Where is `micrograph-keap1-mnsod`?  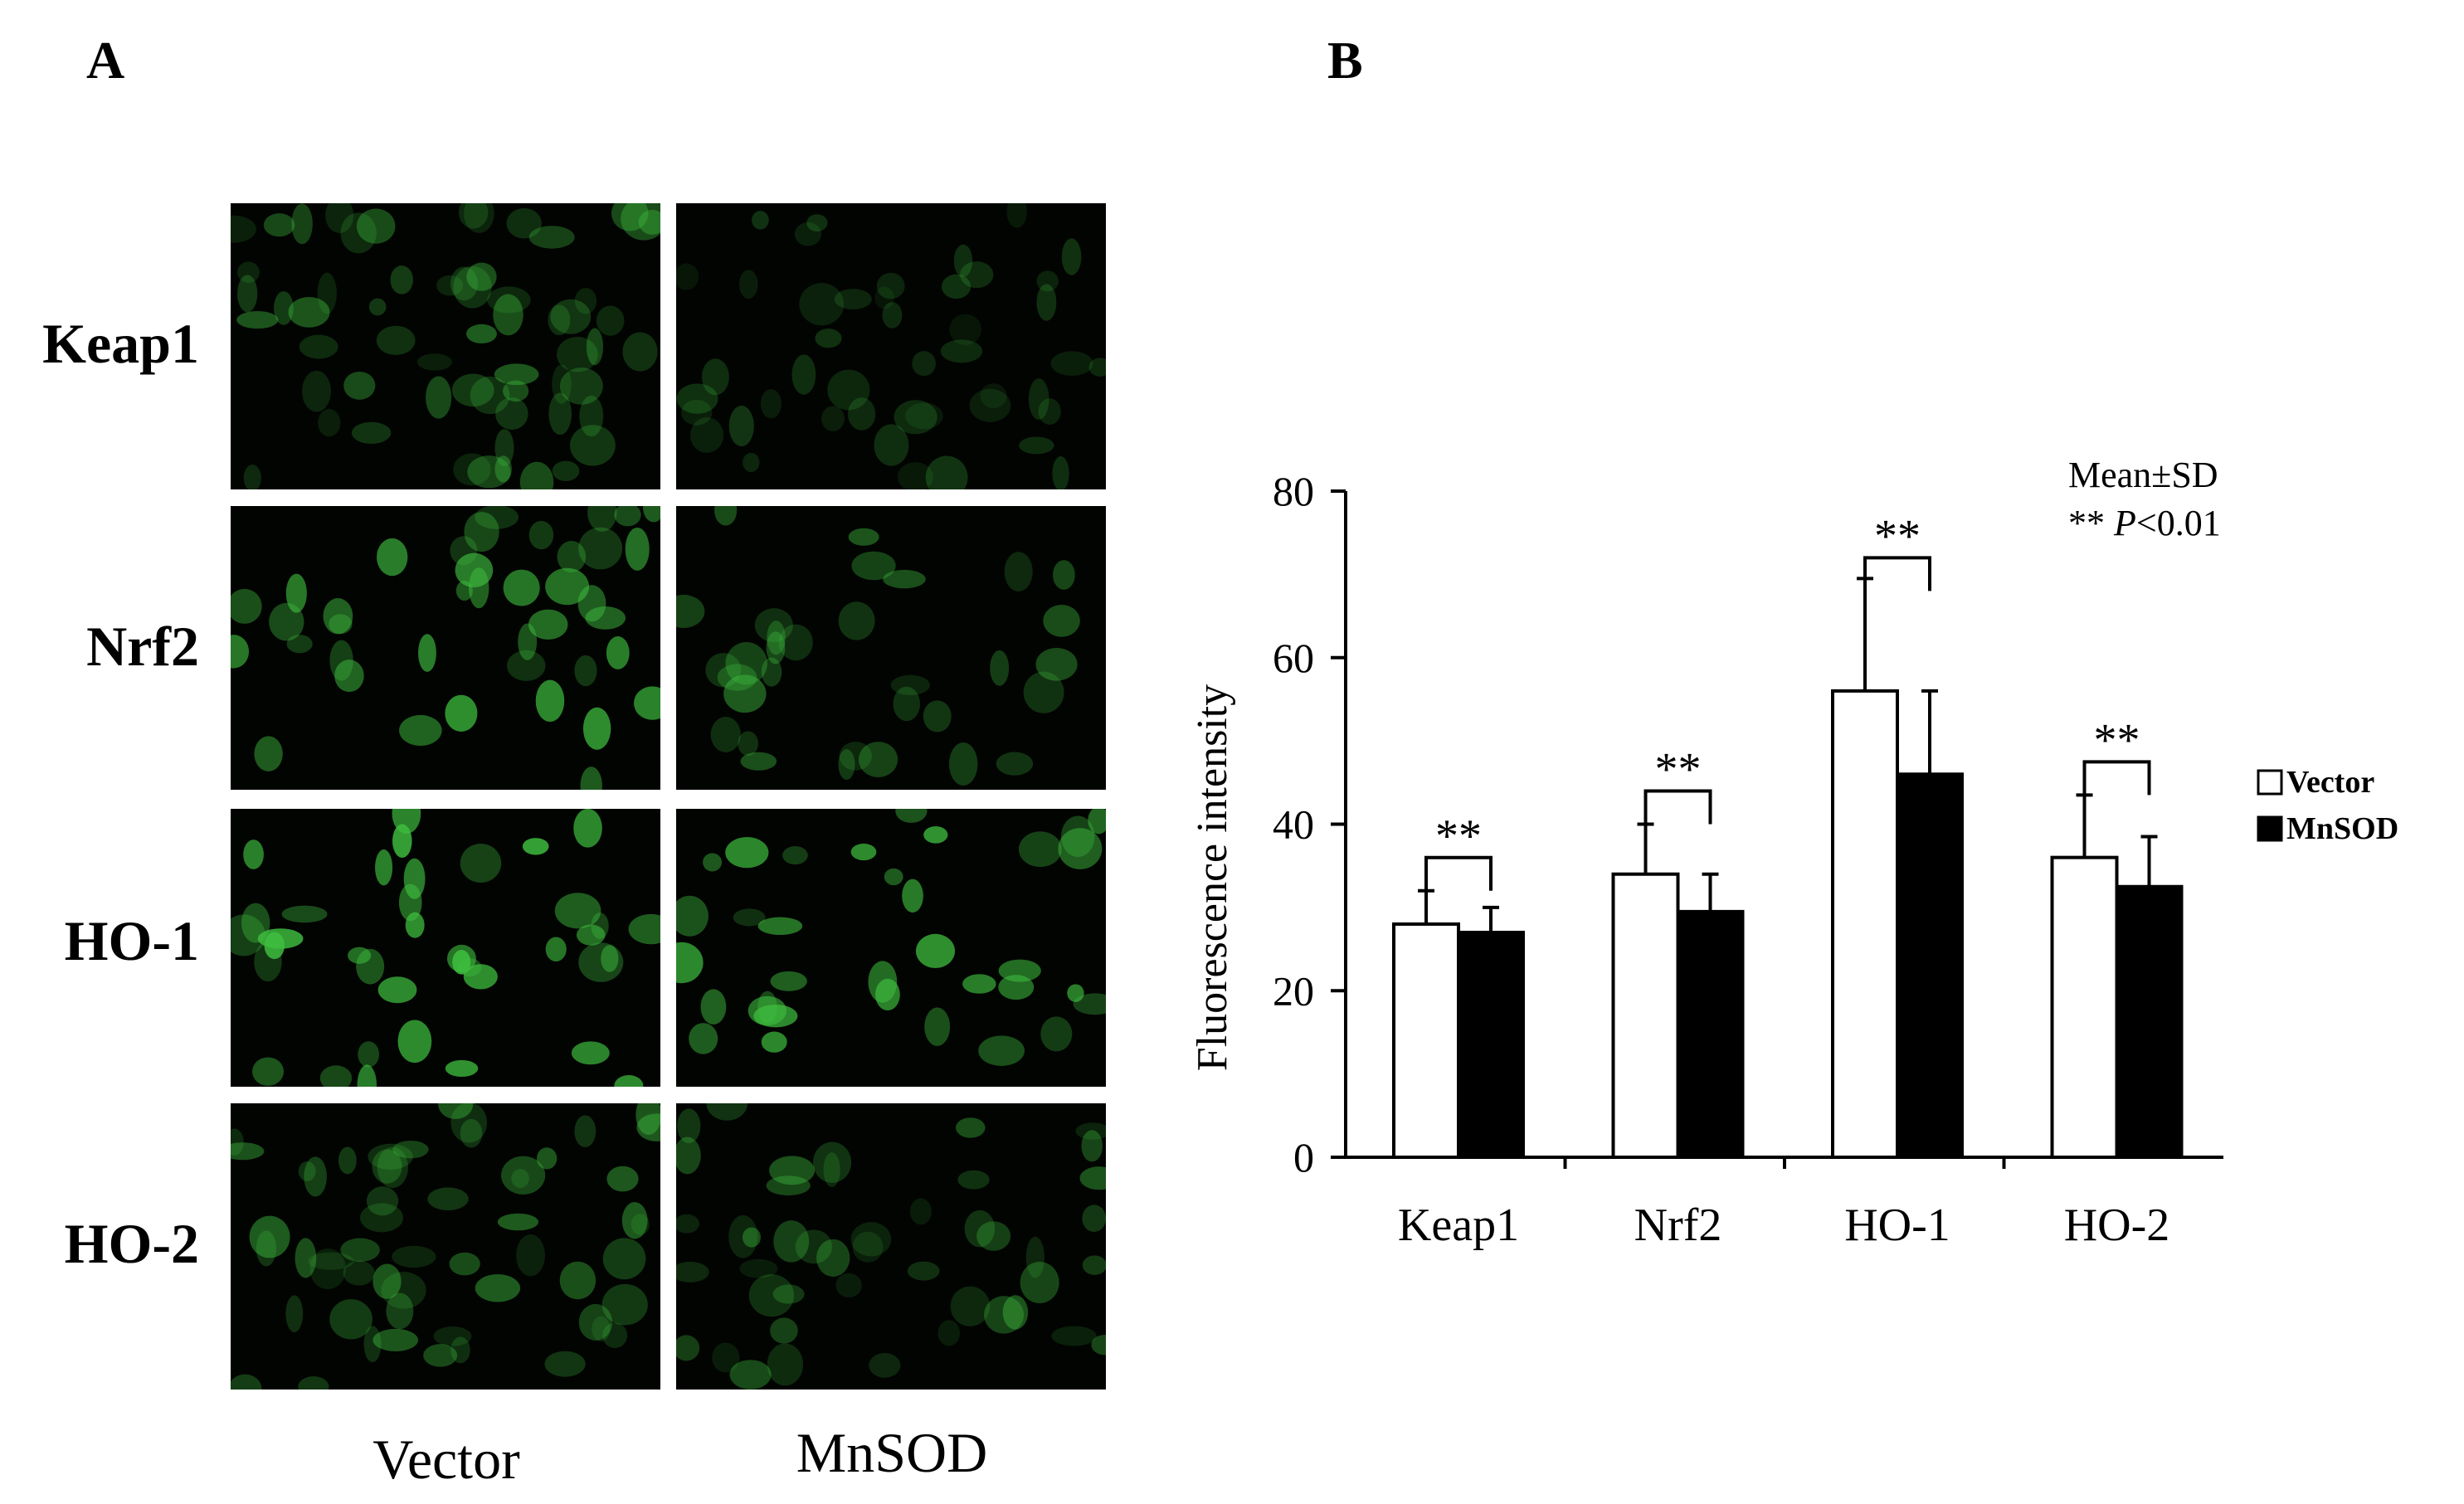 micrograph-keap1-mnsod is located at coordinates (891, 346).